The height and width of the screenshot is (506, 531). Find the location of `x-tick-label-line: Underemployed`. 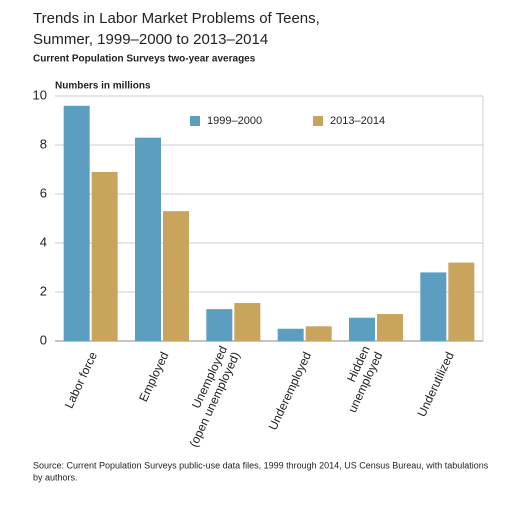

x-tick-label-line: Underemployed is located at coordinates (290, 391).